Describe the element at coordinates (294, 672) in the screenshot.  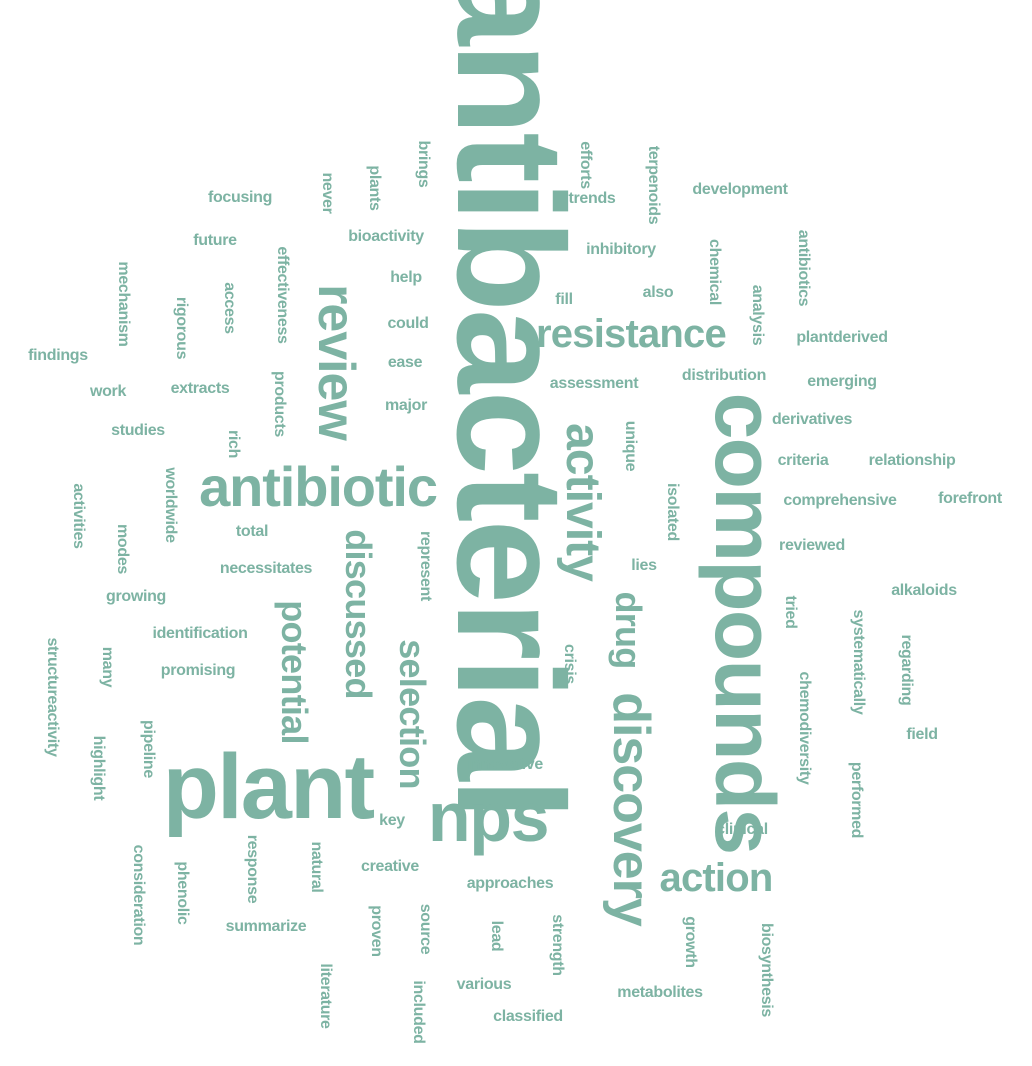
I see `word: potential` at that location.